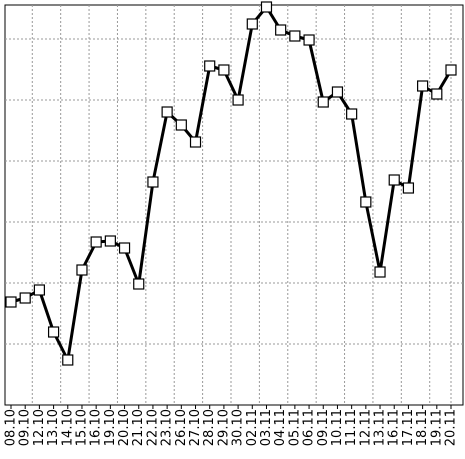 The width and height of the screenshot is (465, 459). I want to click on x-tick-label: 26.10, so click(181, 427).